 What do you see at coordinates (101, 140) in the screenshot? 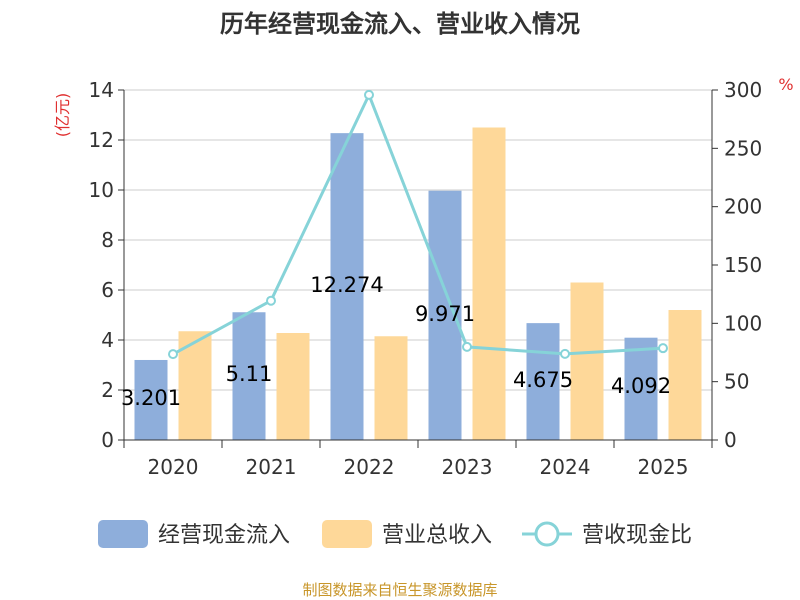
I see `left-tick-label: 12` at bounding box center [101, 140].